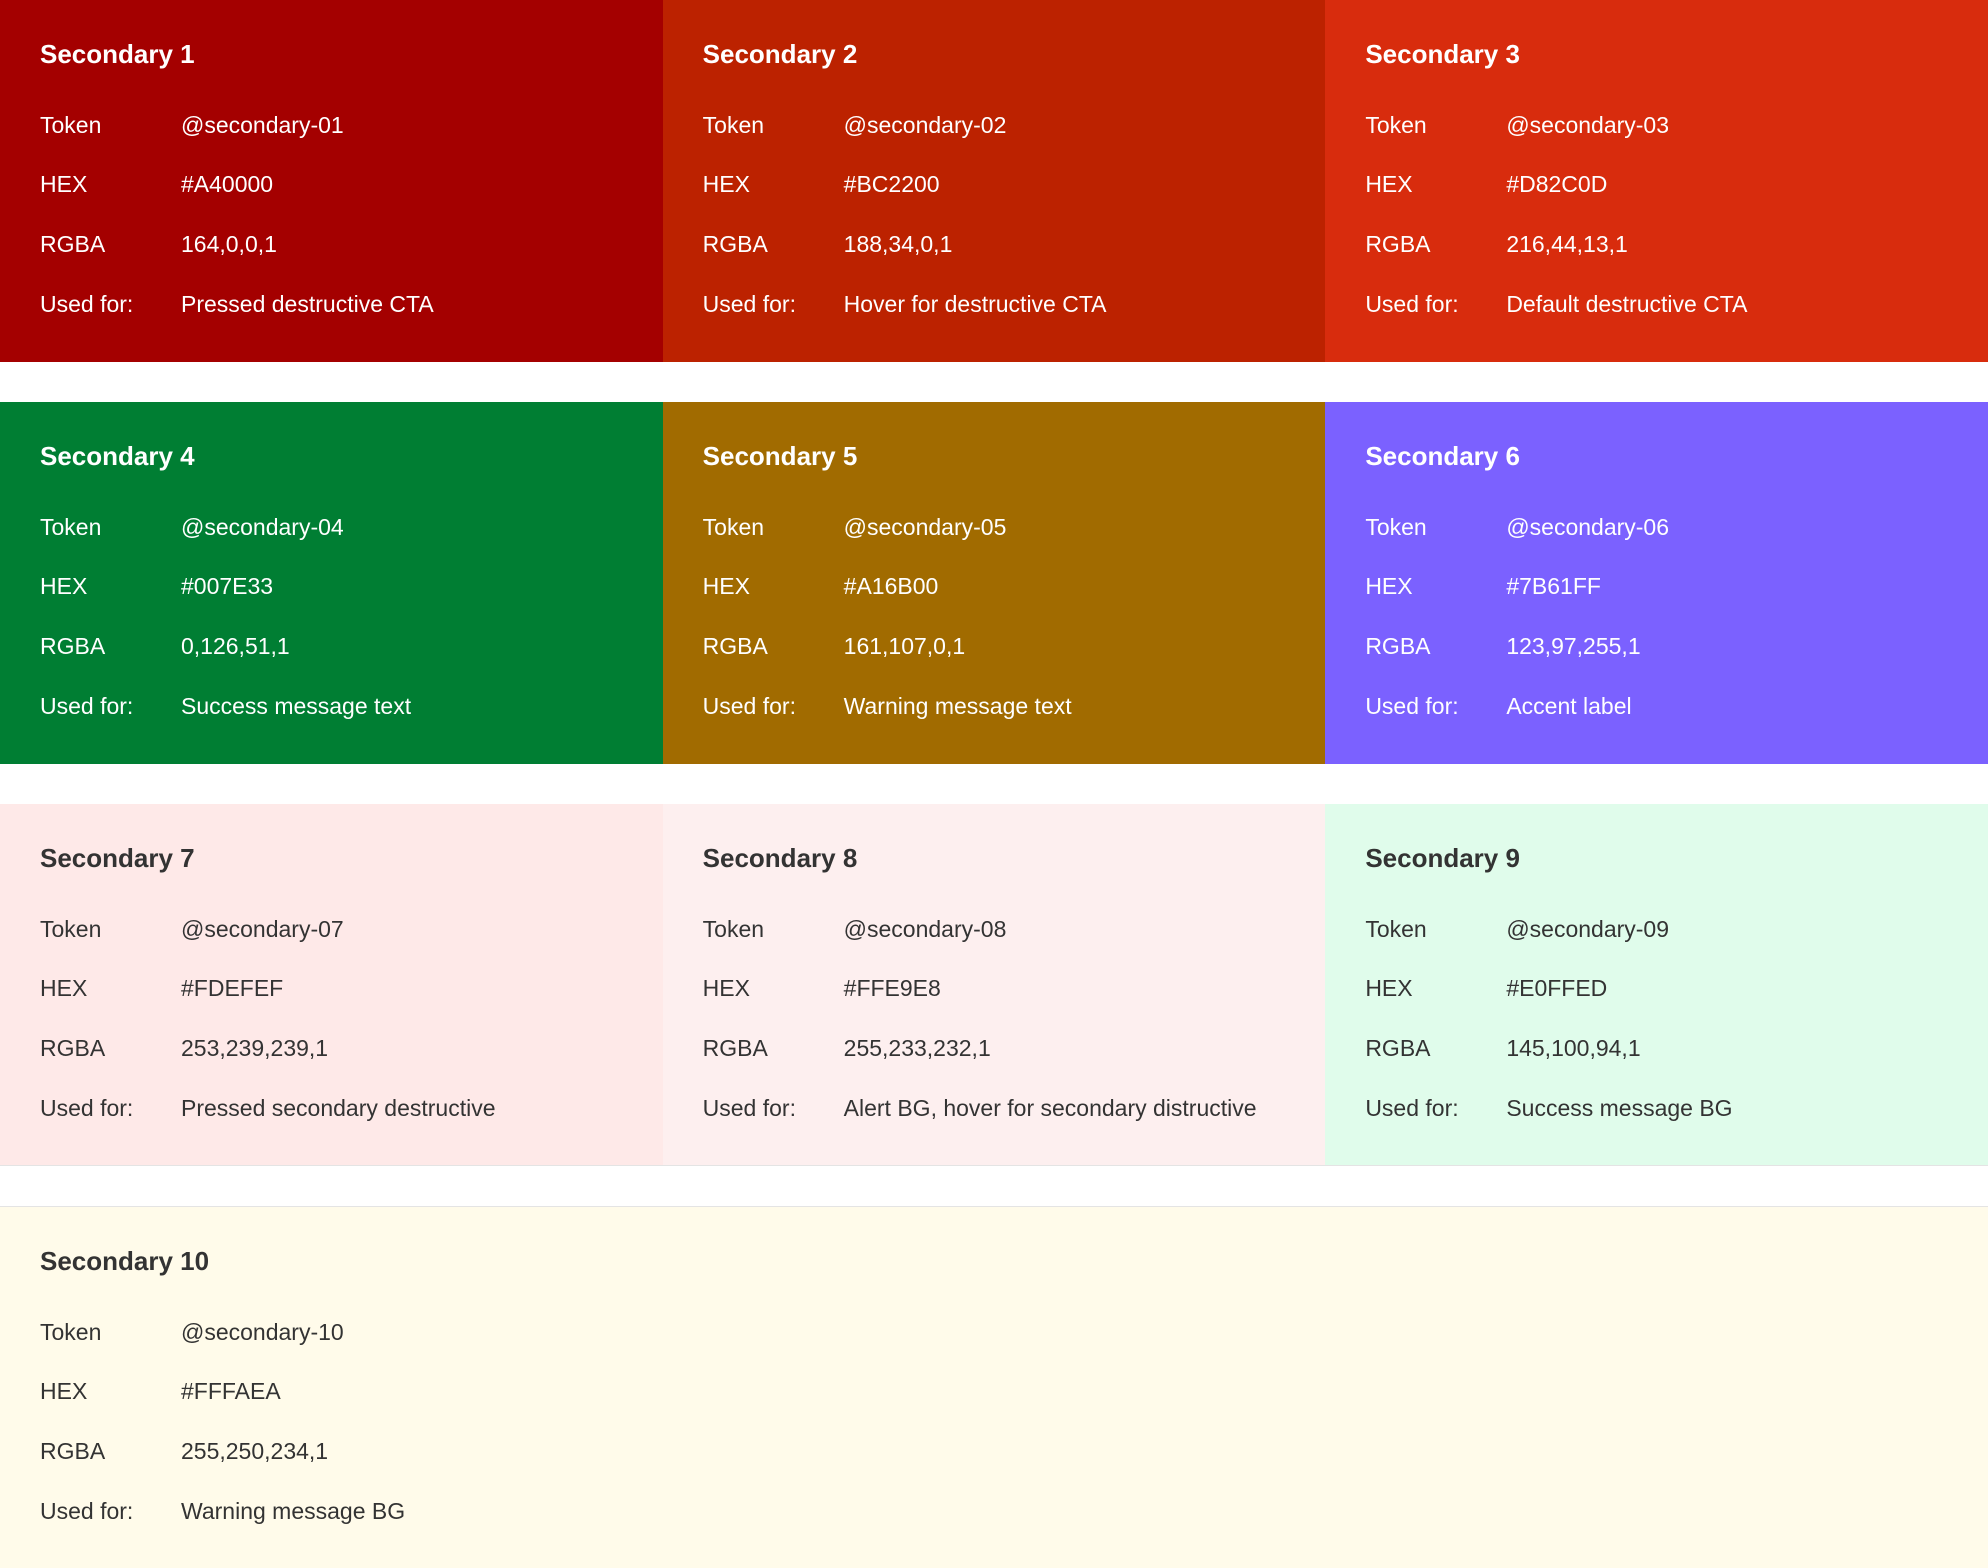 The image size is (1988, 1568). Describe the element at coordinates (1557, 988) in the screenshot. I see `hex-value: #E0FFED` at that location.